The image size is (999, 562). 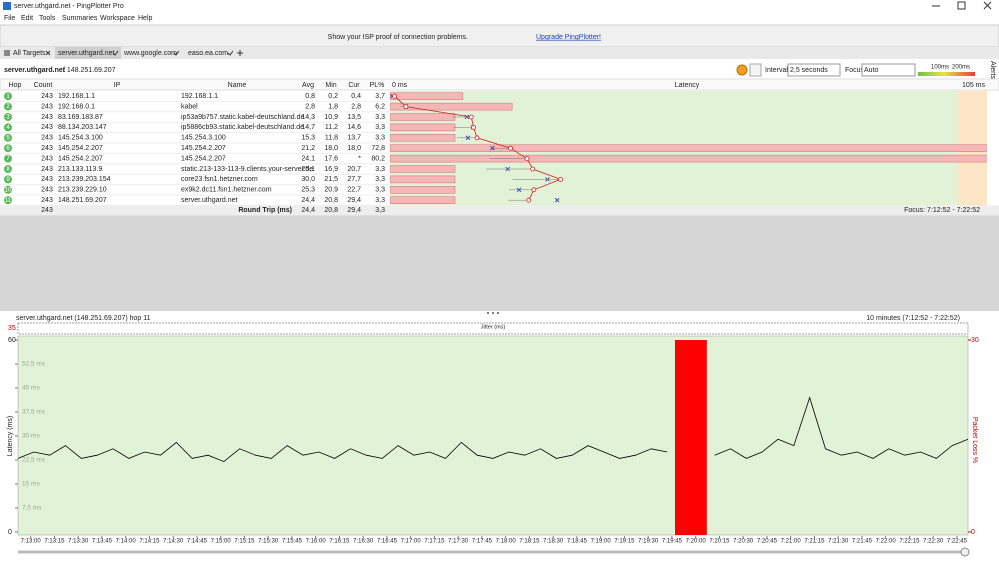 What do you see at coordinates (240, 53) in the screenshot?
I see `add-tab` at bounding box center [240, 53].